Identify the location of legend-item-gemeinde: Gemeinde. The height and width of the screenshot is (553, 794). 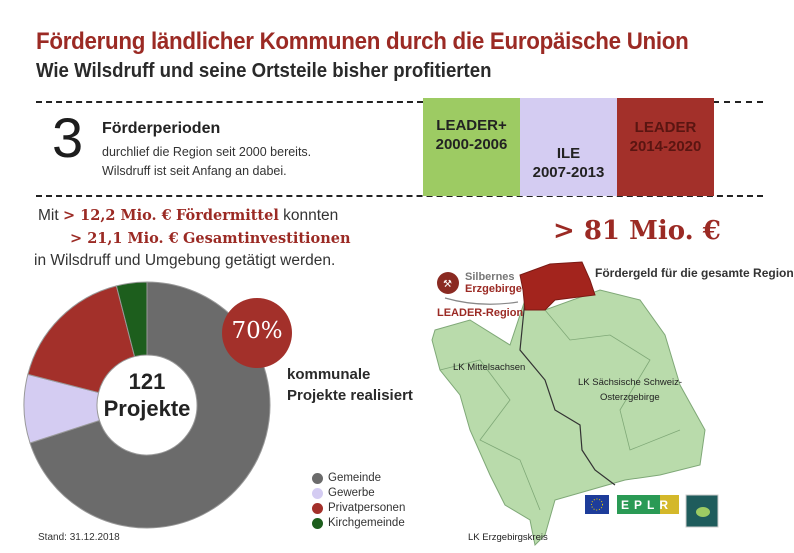
(346, 478).